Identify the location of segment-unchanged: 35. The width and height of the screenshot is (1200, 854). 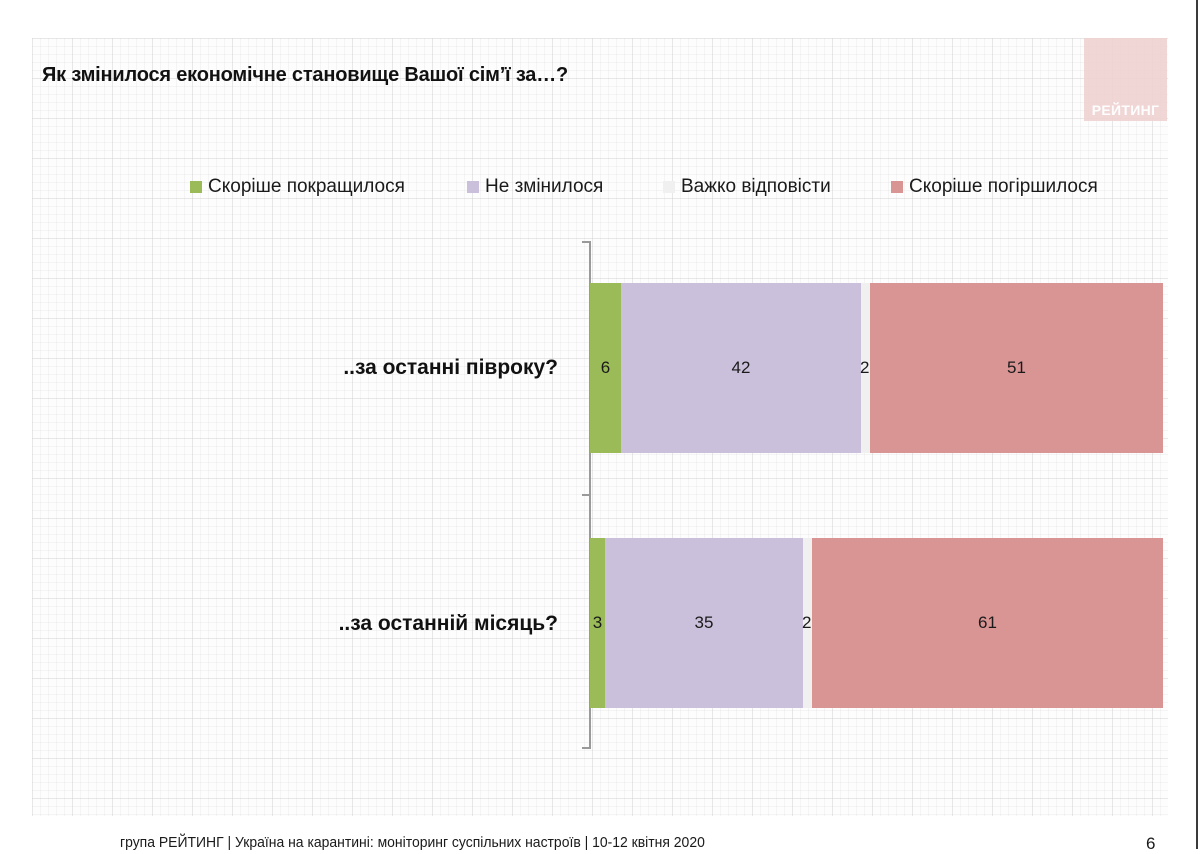
(704, 623).